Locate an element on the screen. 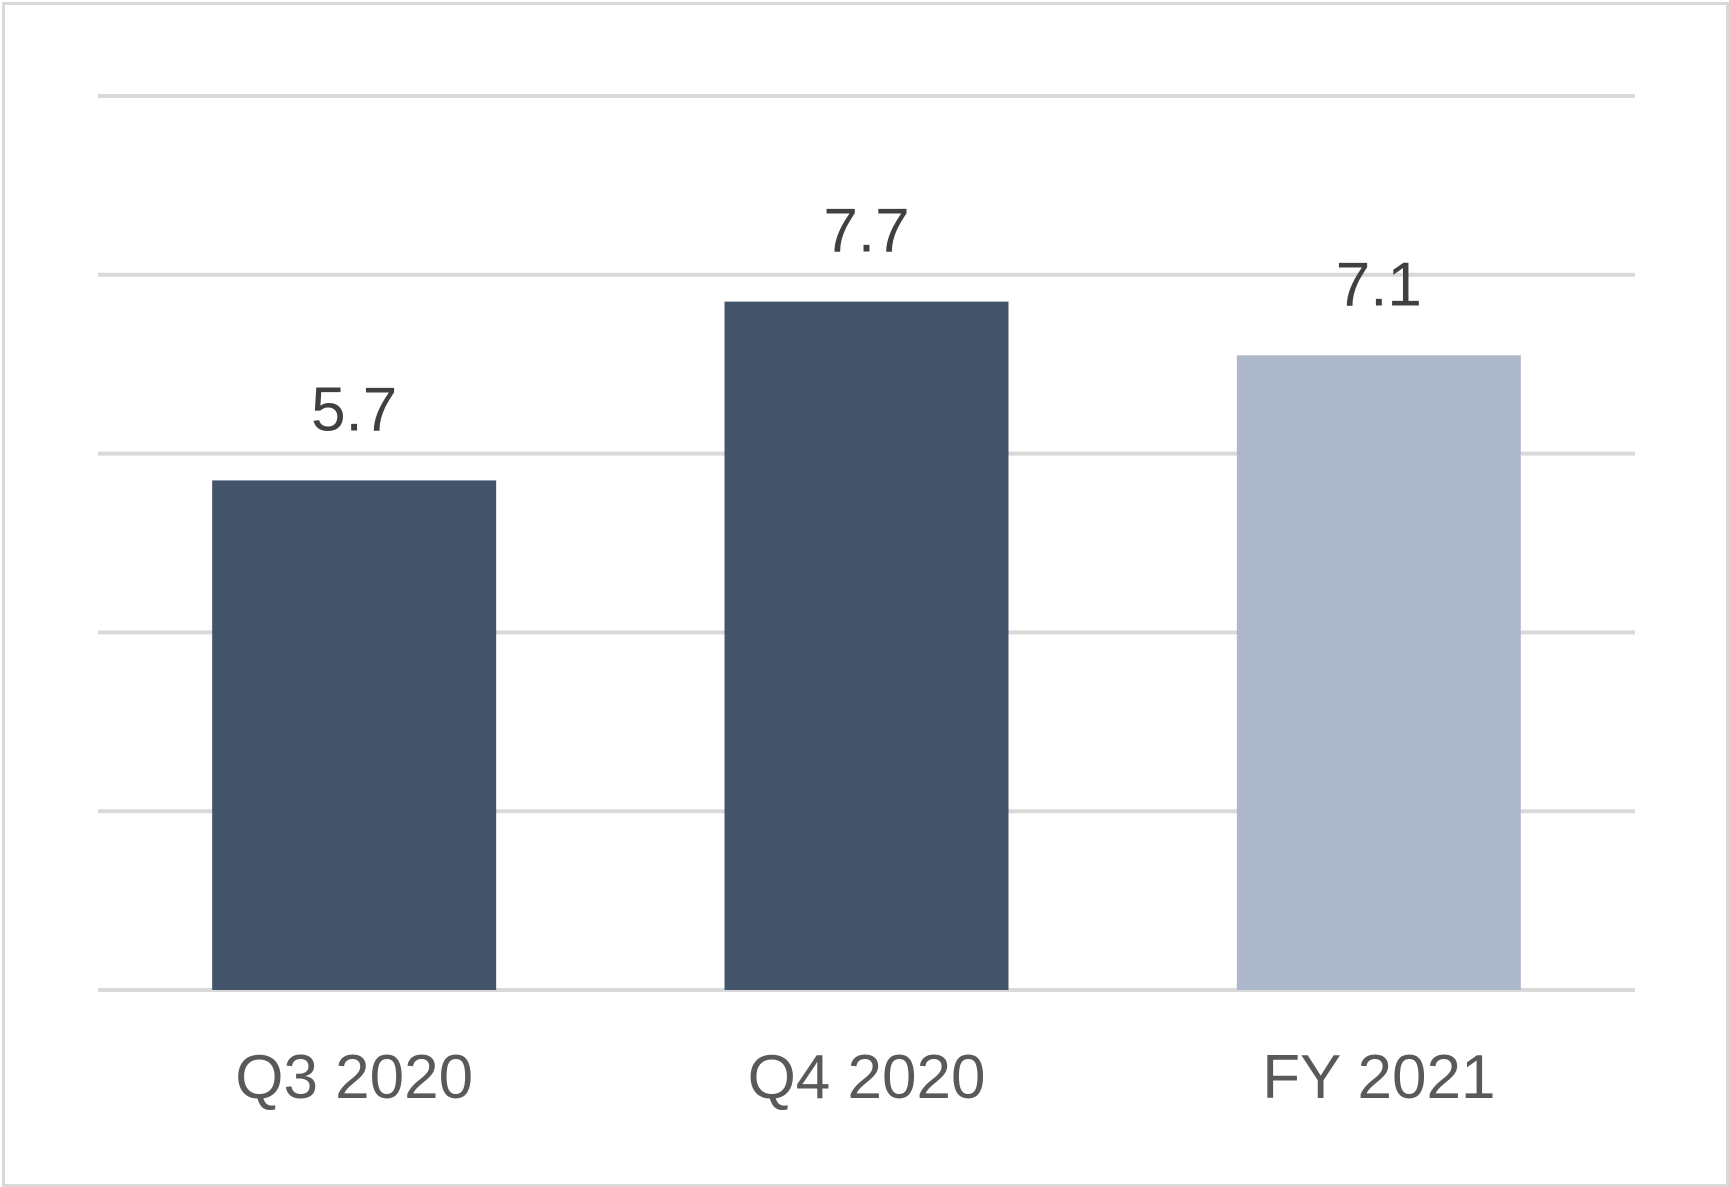  tick-label-q4-2020: Q4 2020 is located at coordinates (867, 1077).